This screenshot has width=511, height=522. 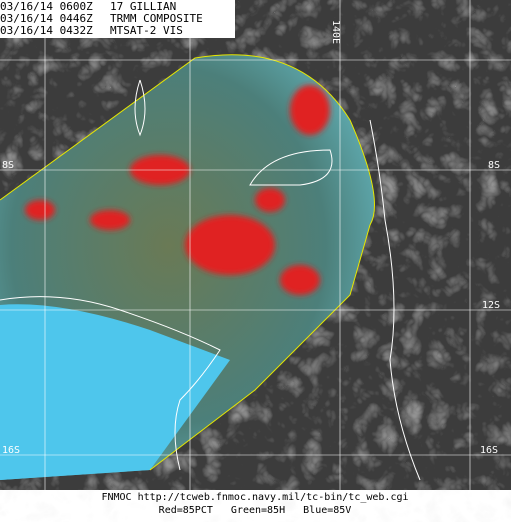 I want to click on header-box, so click(x=117, y=19).